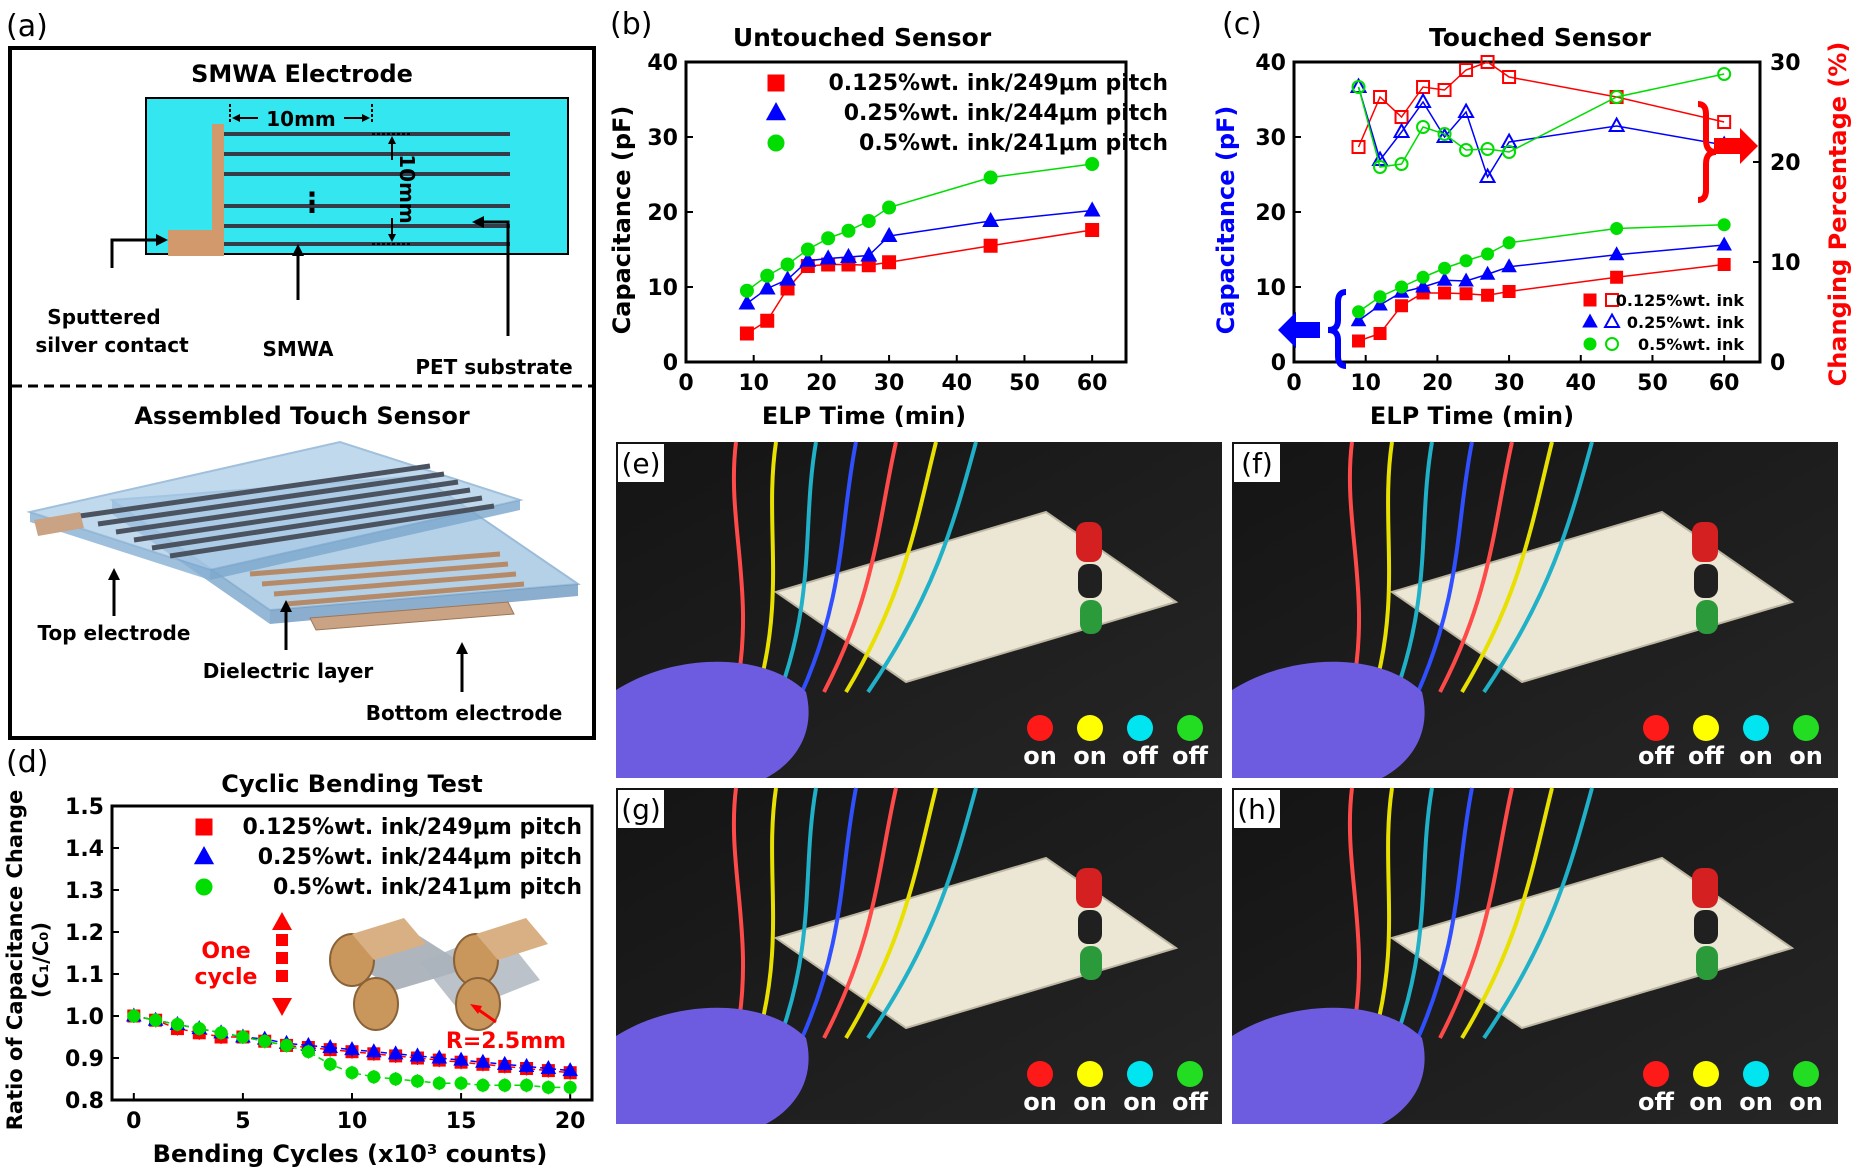  I want to click on chart-b-xtick-label: 0, so click(685, 383).